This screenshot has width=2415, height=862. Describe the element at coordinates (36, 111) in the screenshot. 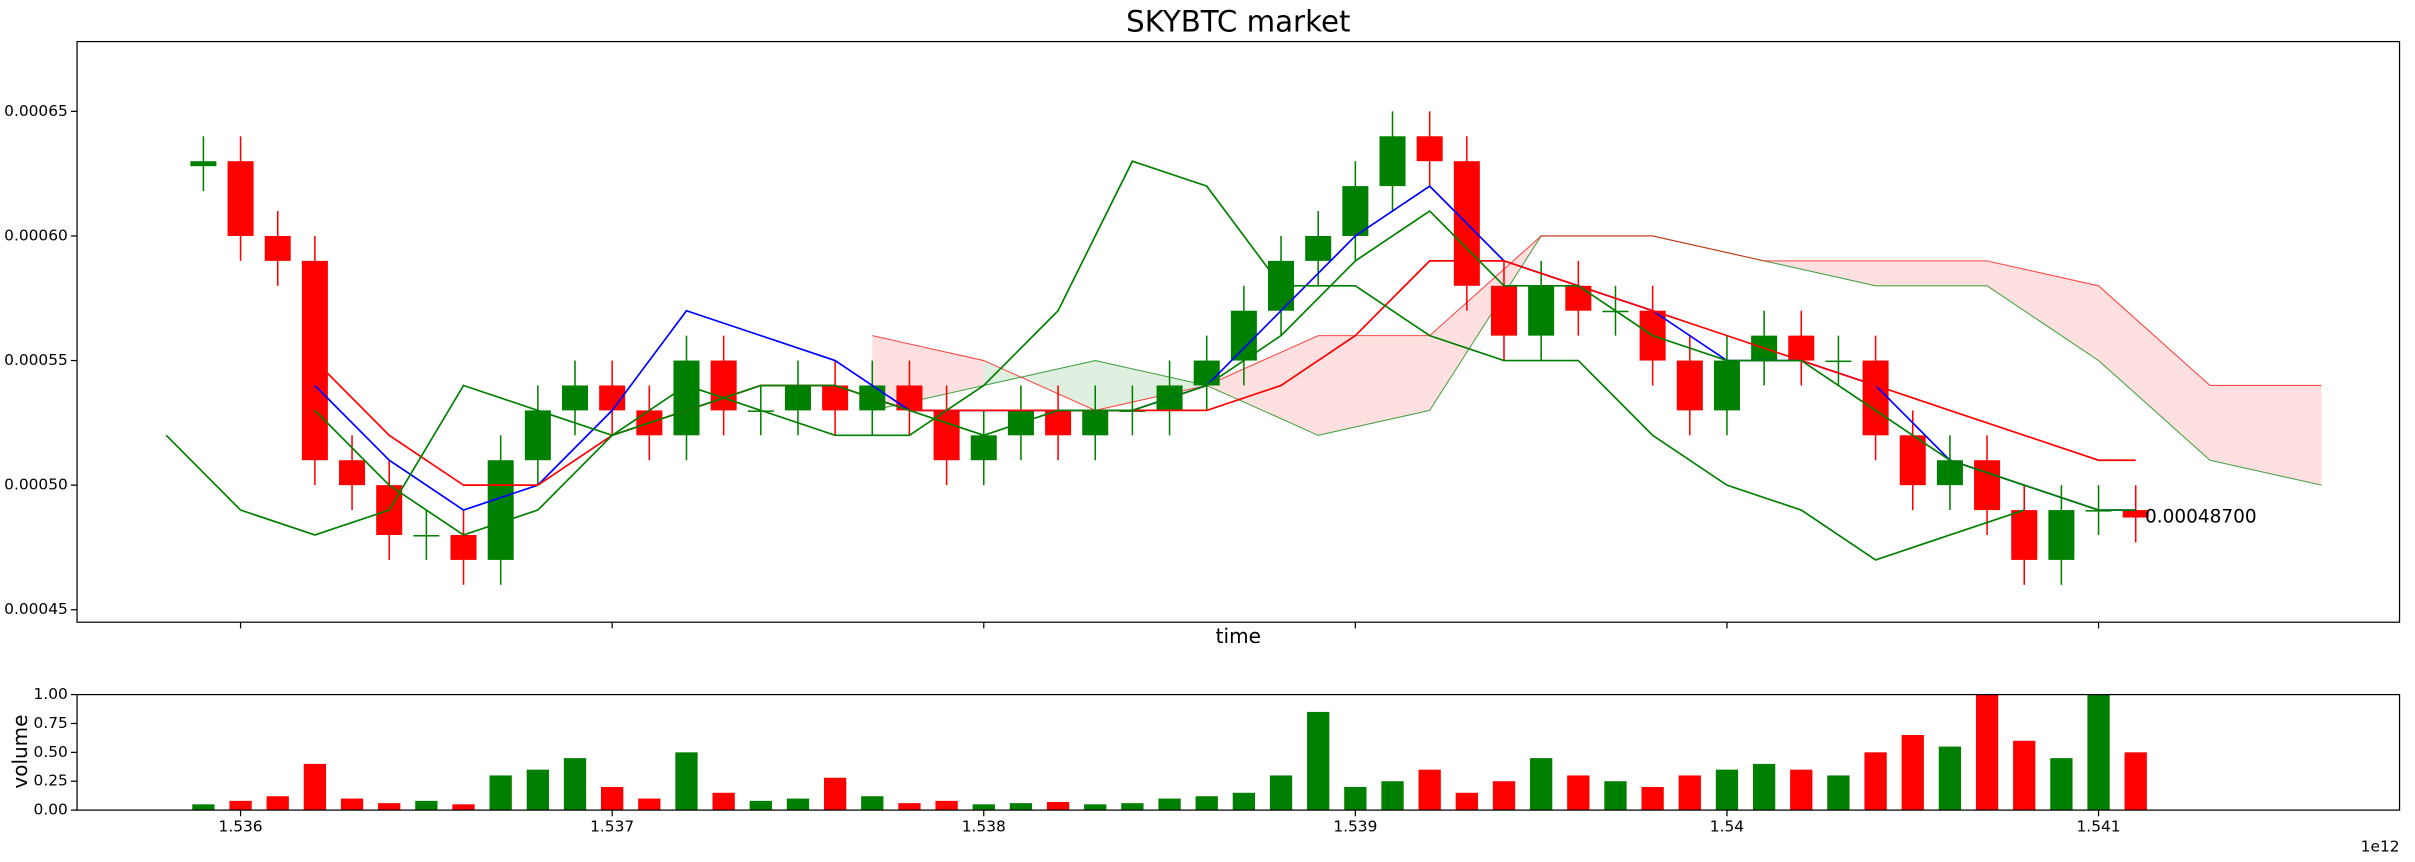

I see `y-tick-label: 0.00065` at that location.